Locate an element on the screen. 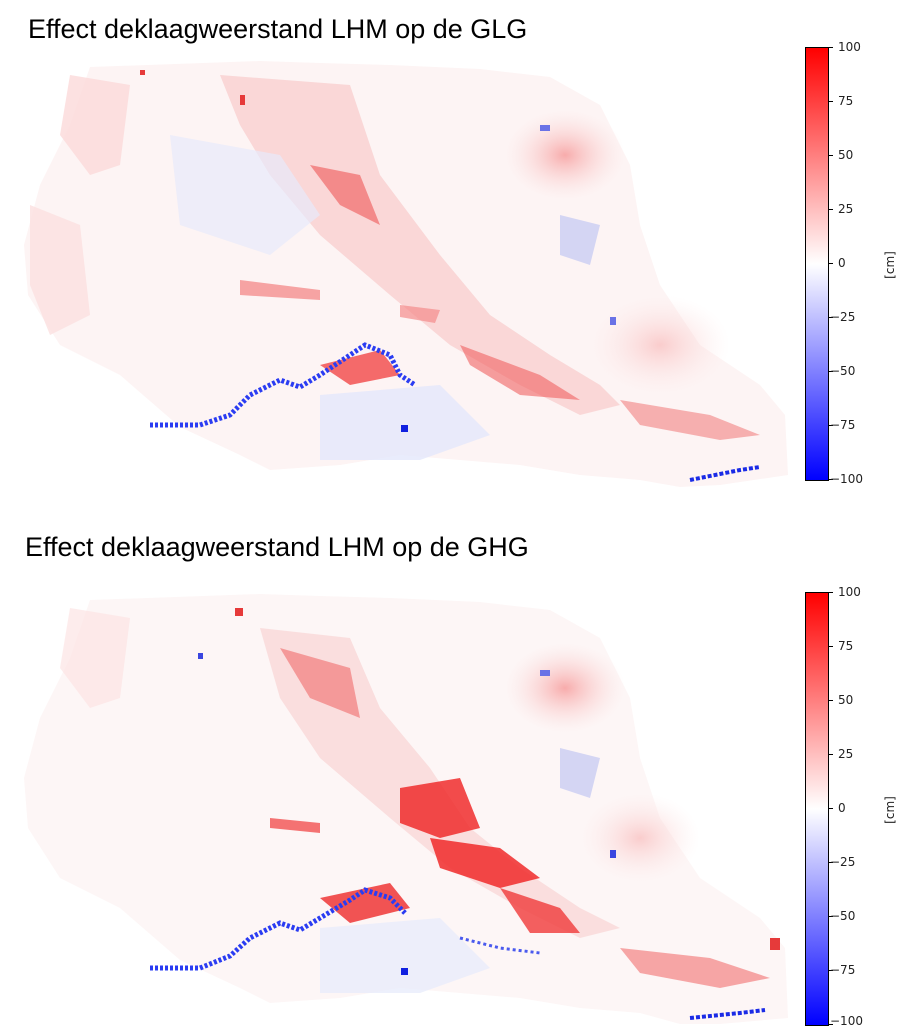  panel-title: Effect deklaagweerstand LHM op de GHG is located at coordinates (277, 547).